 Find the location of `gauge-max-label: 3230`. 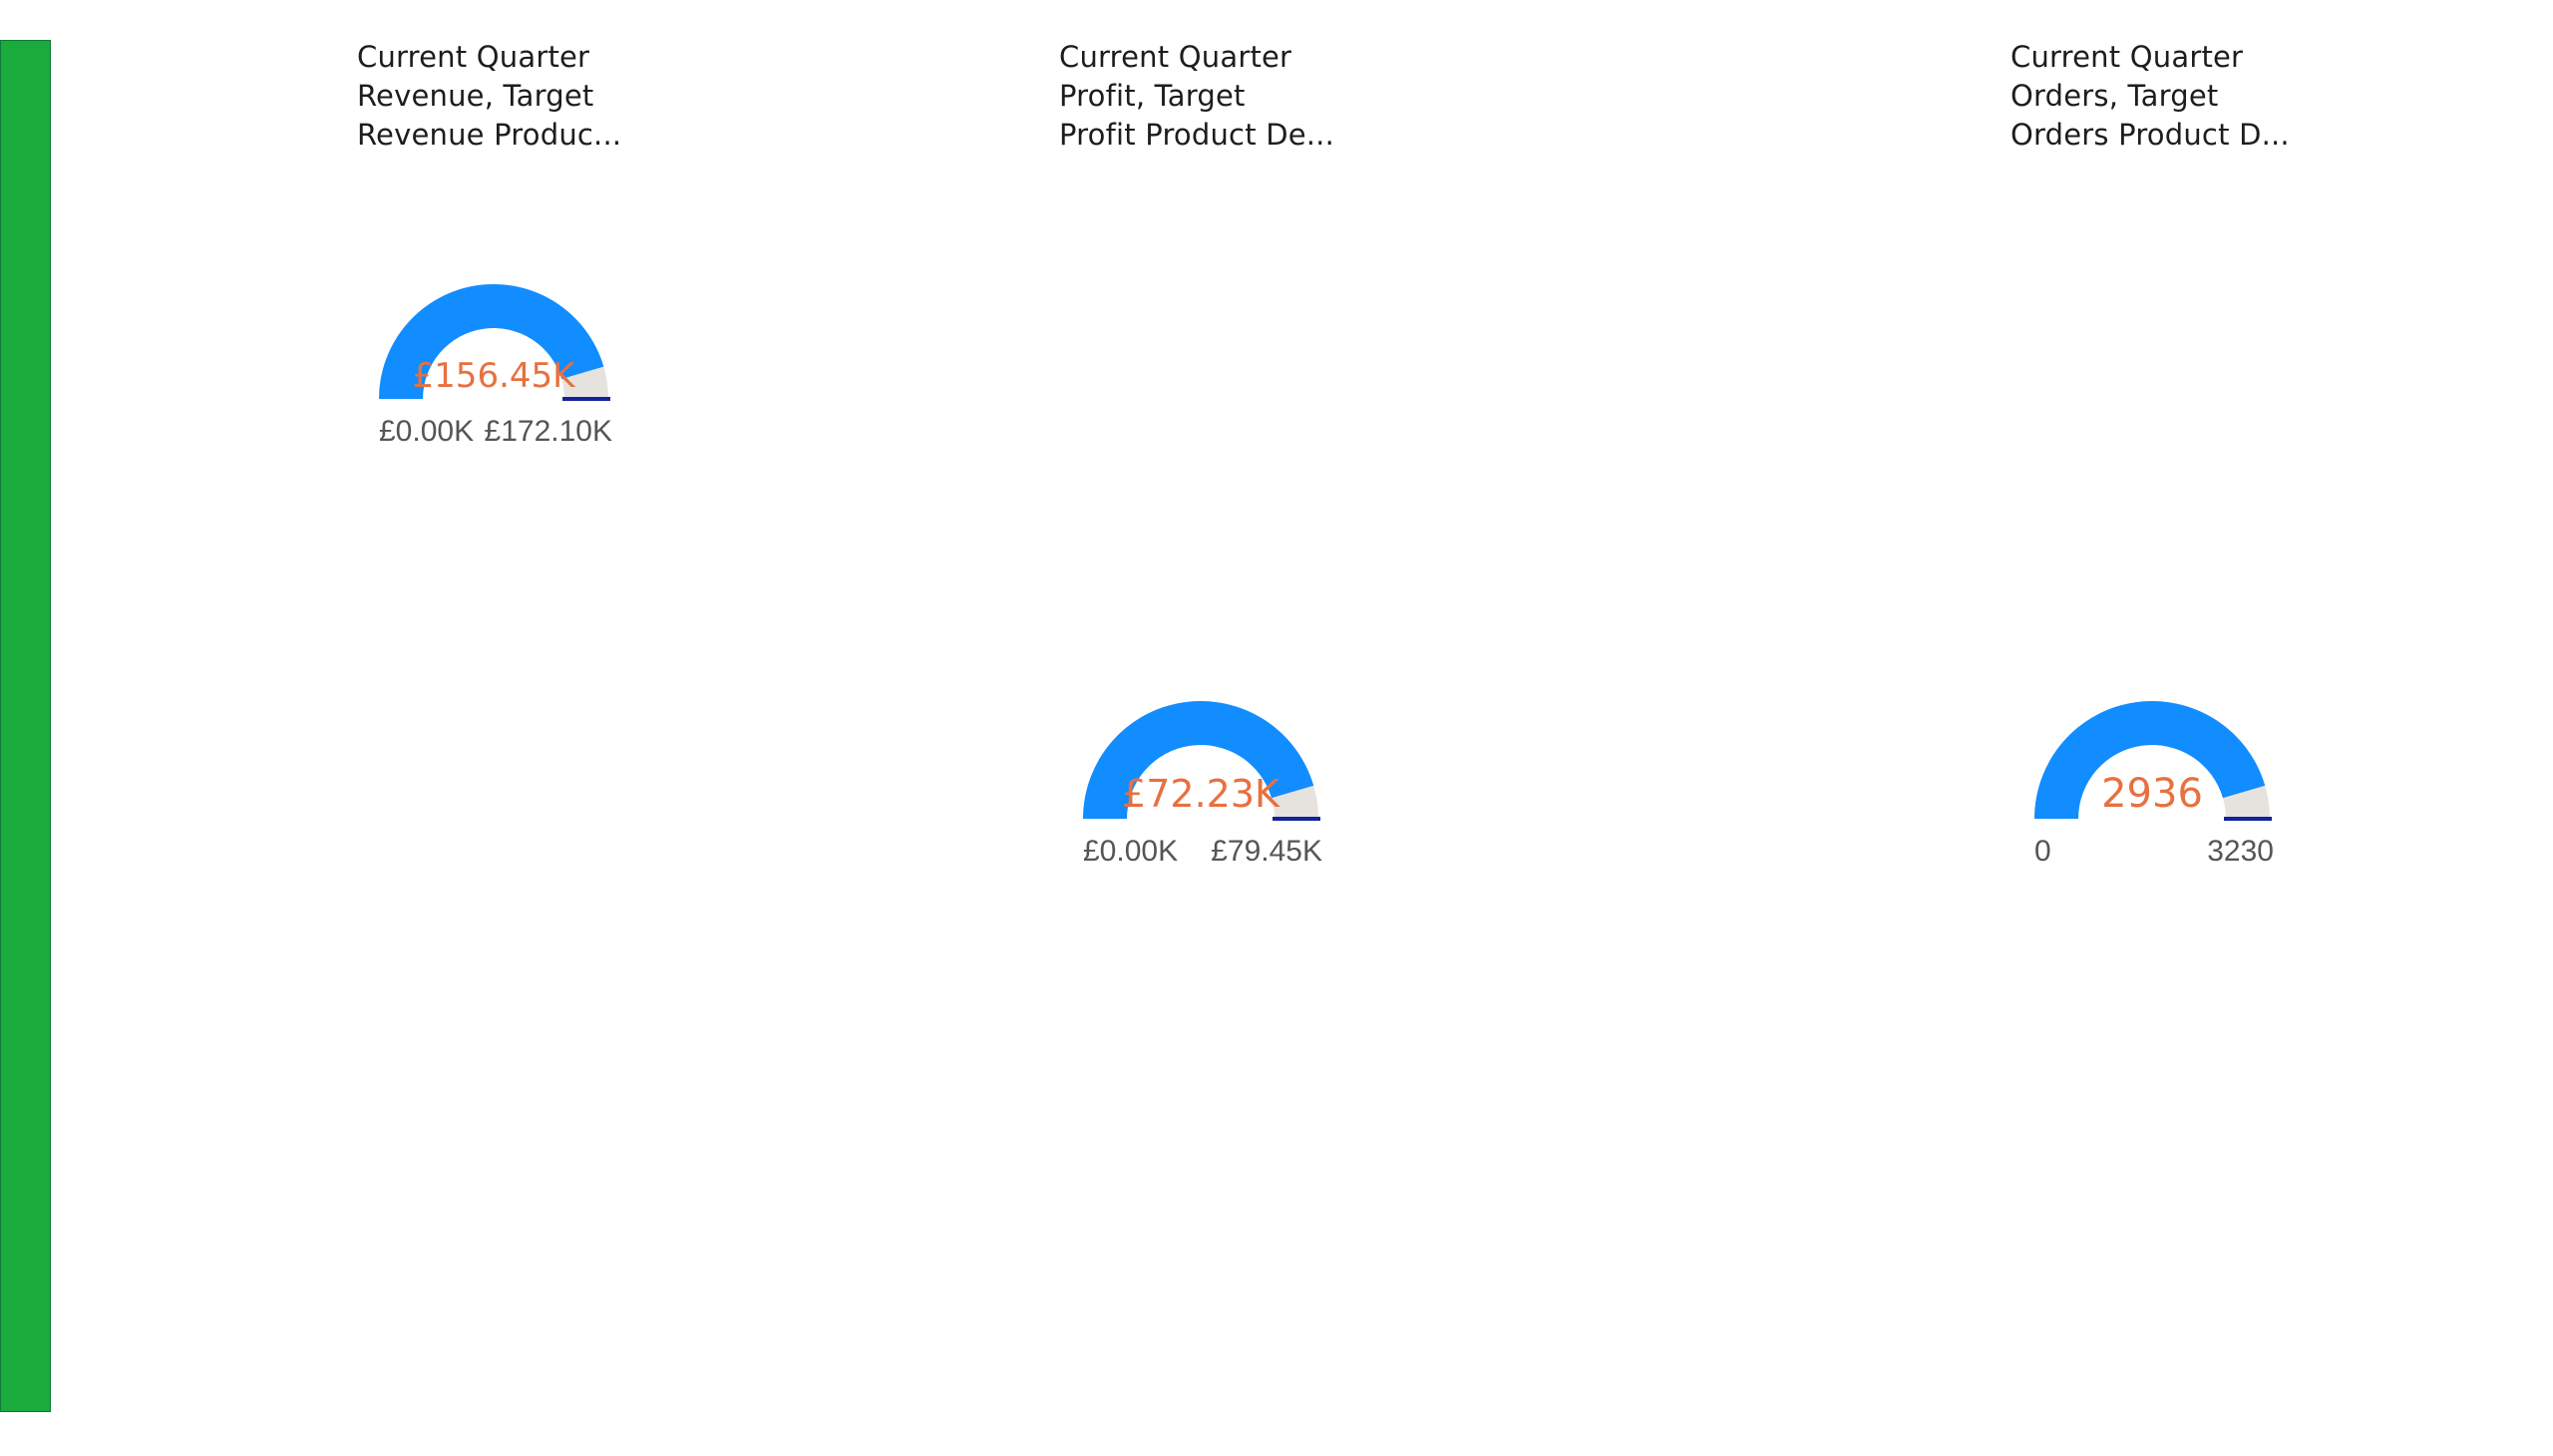

gauge-max-label: 3230 is located at coordinates (2241, 851).